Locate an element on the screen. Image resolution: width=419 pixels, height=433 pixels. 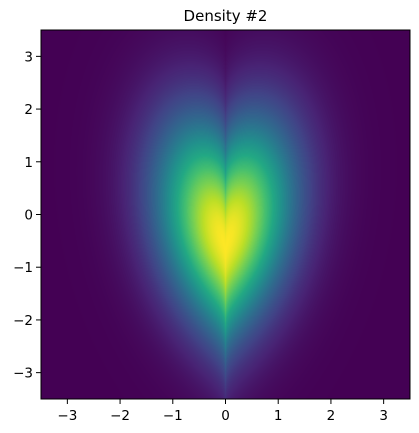
x-tick-label: 0 is located at coordinates (225, 416).